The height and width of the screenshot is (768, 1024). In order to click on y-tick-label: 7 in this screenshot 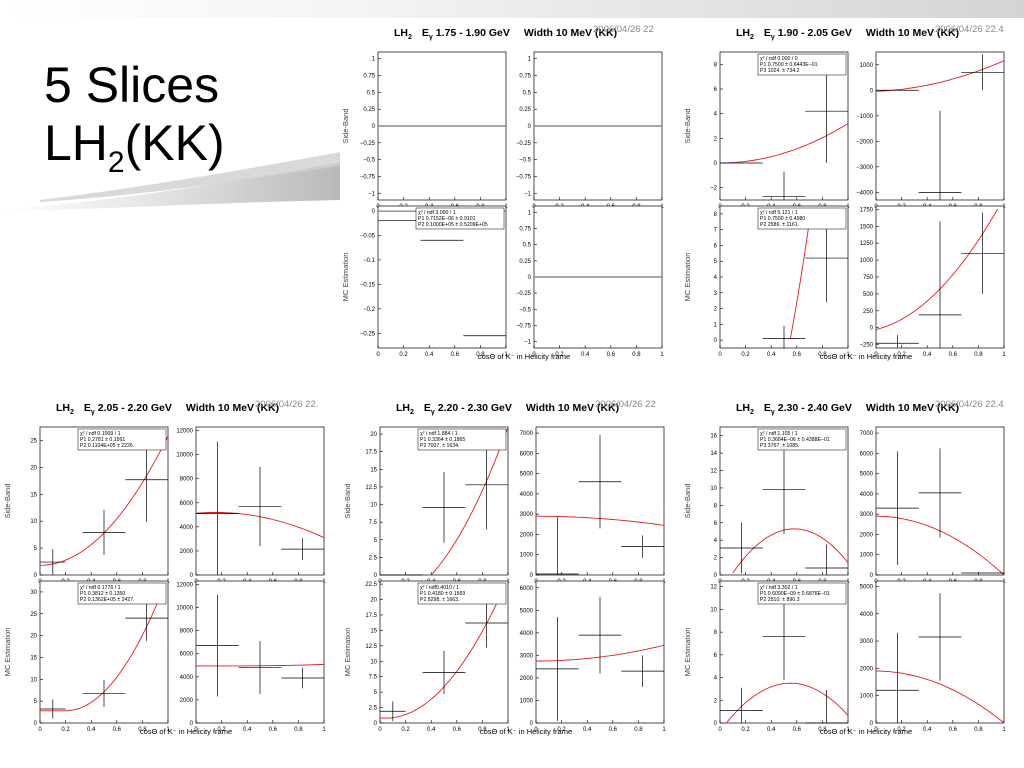, I will do `click(716, 231)`.